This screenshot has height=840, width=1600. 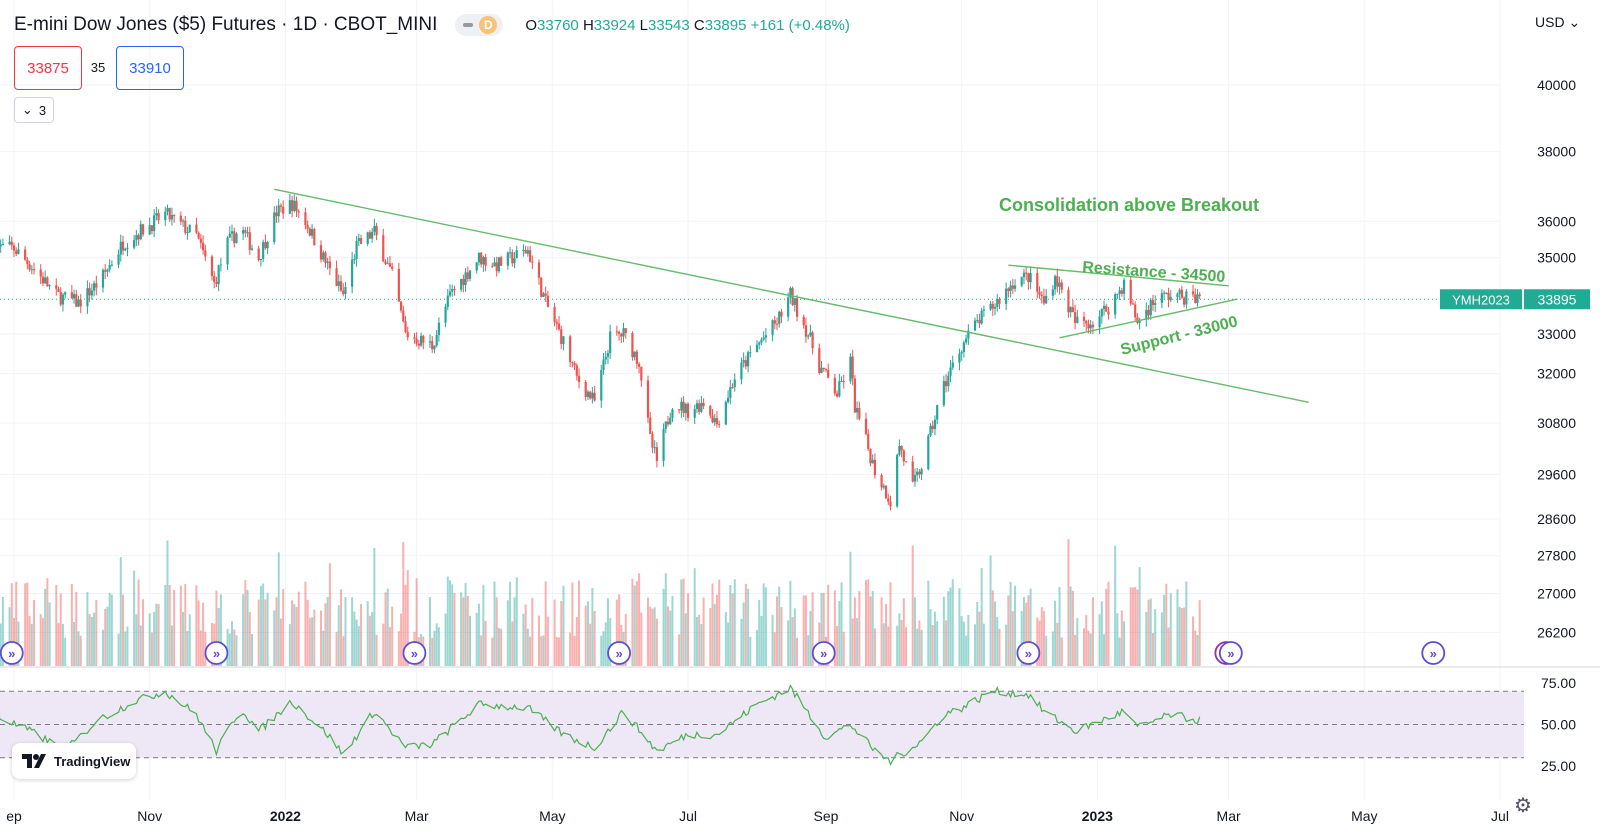 What do you see at coordinates (1523, 806) in the screenshot?
I see `gear-icon: ⚙` at bounding box center [1523, 806].